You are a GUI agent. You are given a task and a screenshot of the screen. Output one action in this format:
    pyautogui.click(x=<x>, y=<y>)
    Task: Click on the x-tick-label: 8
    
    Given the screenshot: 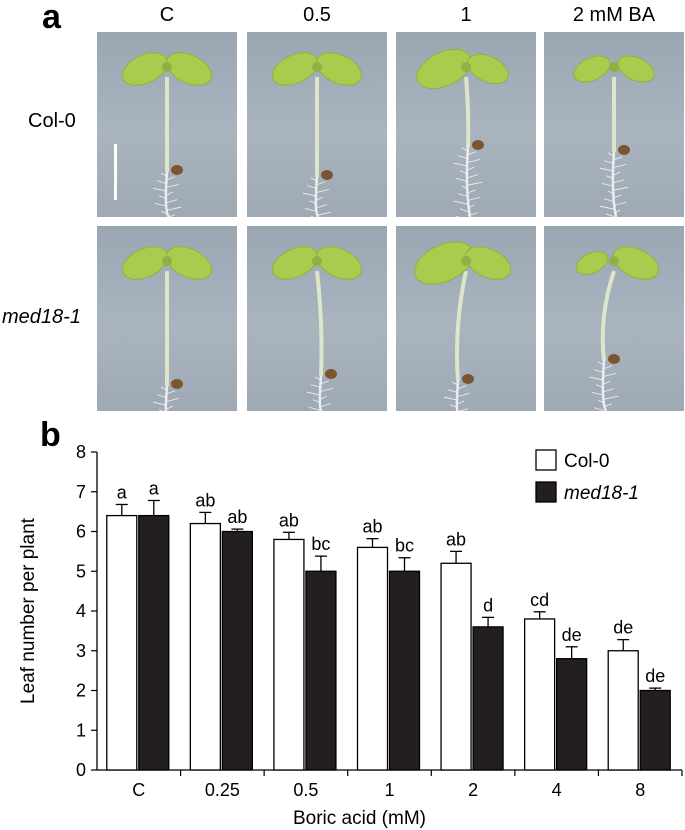 What is the action you would take?
    pyautogui.click(x=640, y=790)
    